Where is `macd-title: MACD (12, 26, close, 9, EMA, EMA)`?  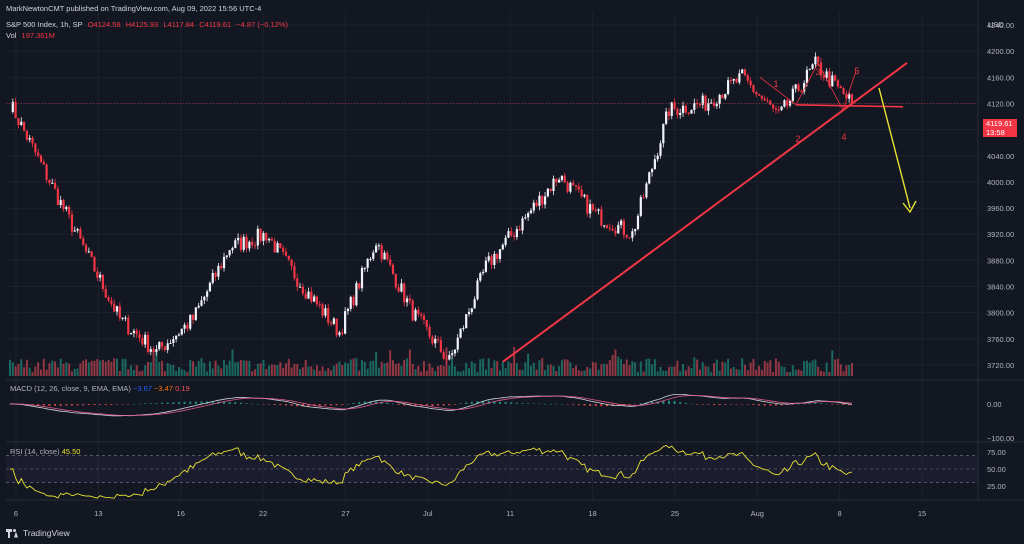
macd-title: MACD (12, 26, close, 9, EMA, EMA) is located at coordinates (70, 388).